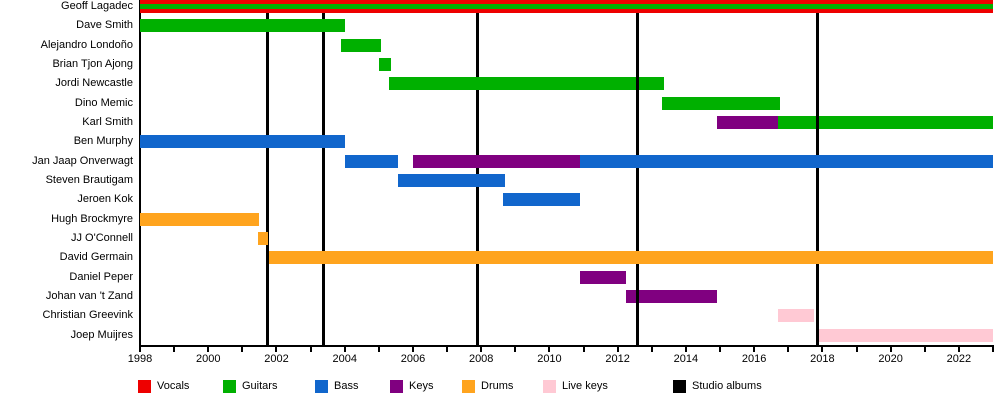  Describe the element at coordinates (585, 386) in the screenshot. I see `legend-label: Live keys` at that location.